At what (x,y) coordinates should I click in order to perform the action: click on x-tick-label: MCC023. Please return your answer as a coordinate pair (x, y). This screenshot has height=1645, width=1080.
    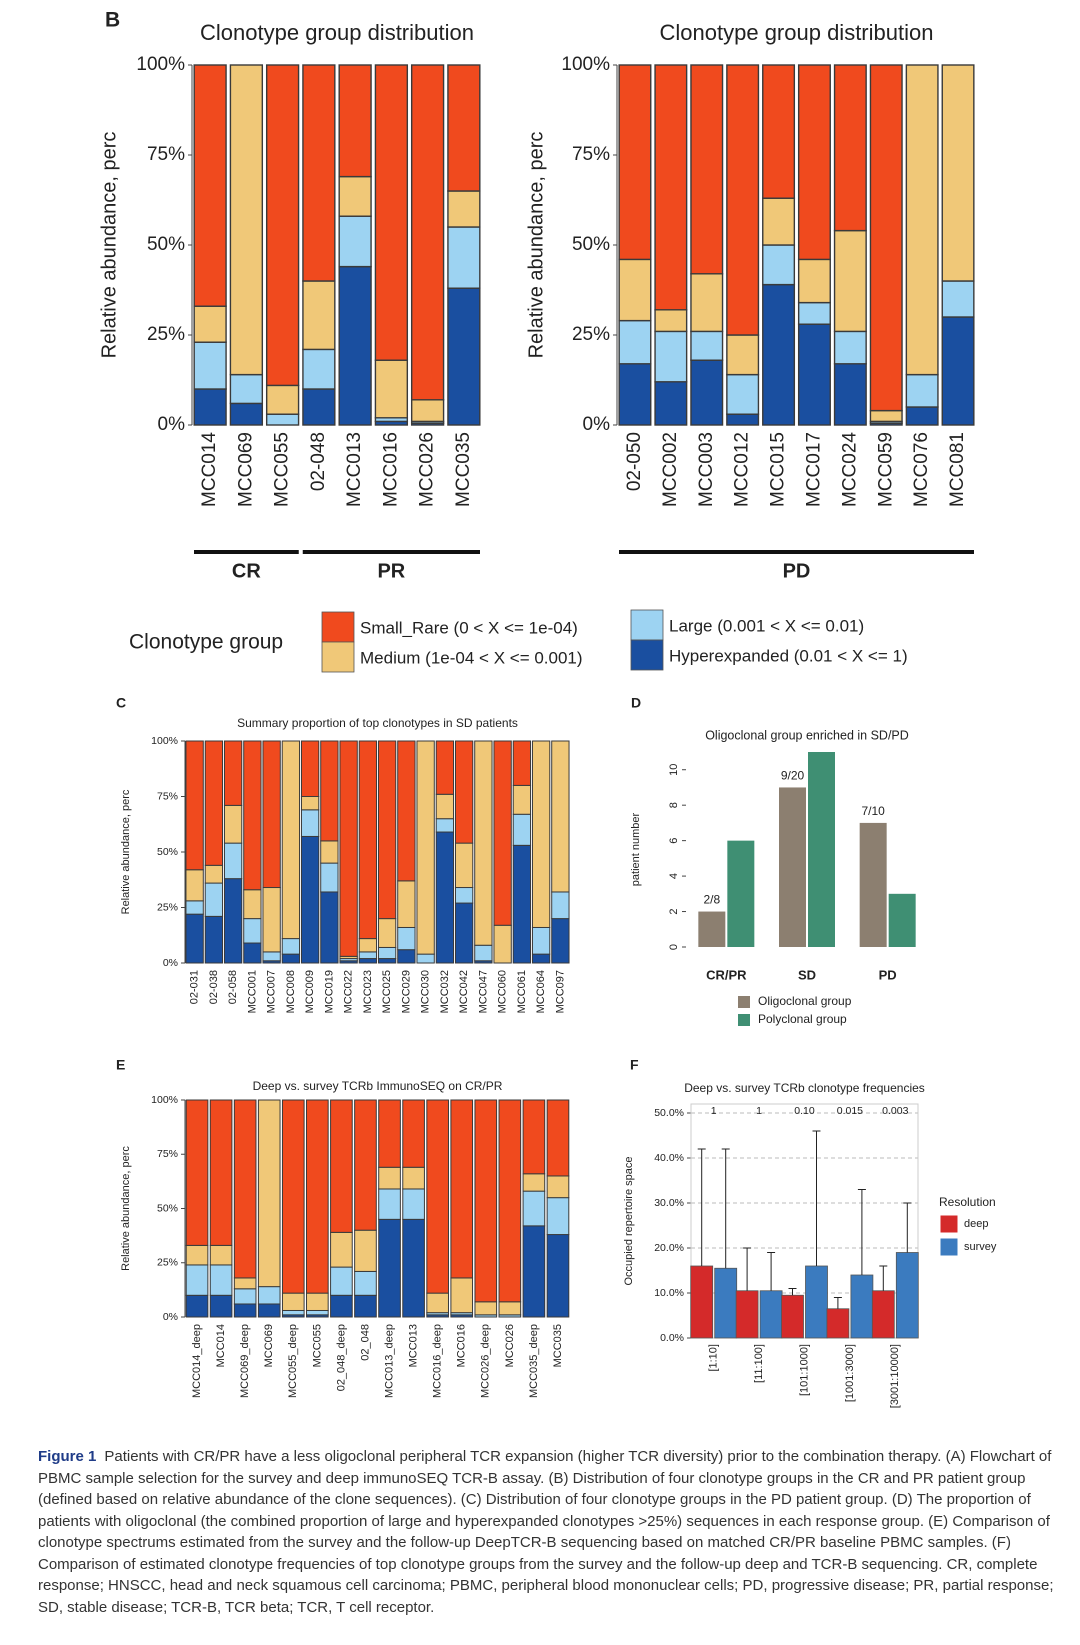
    Looking at the image, I should click on (368, 991).